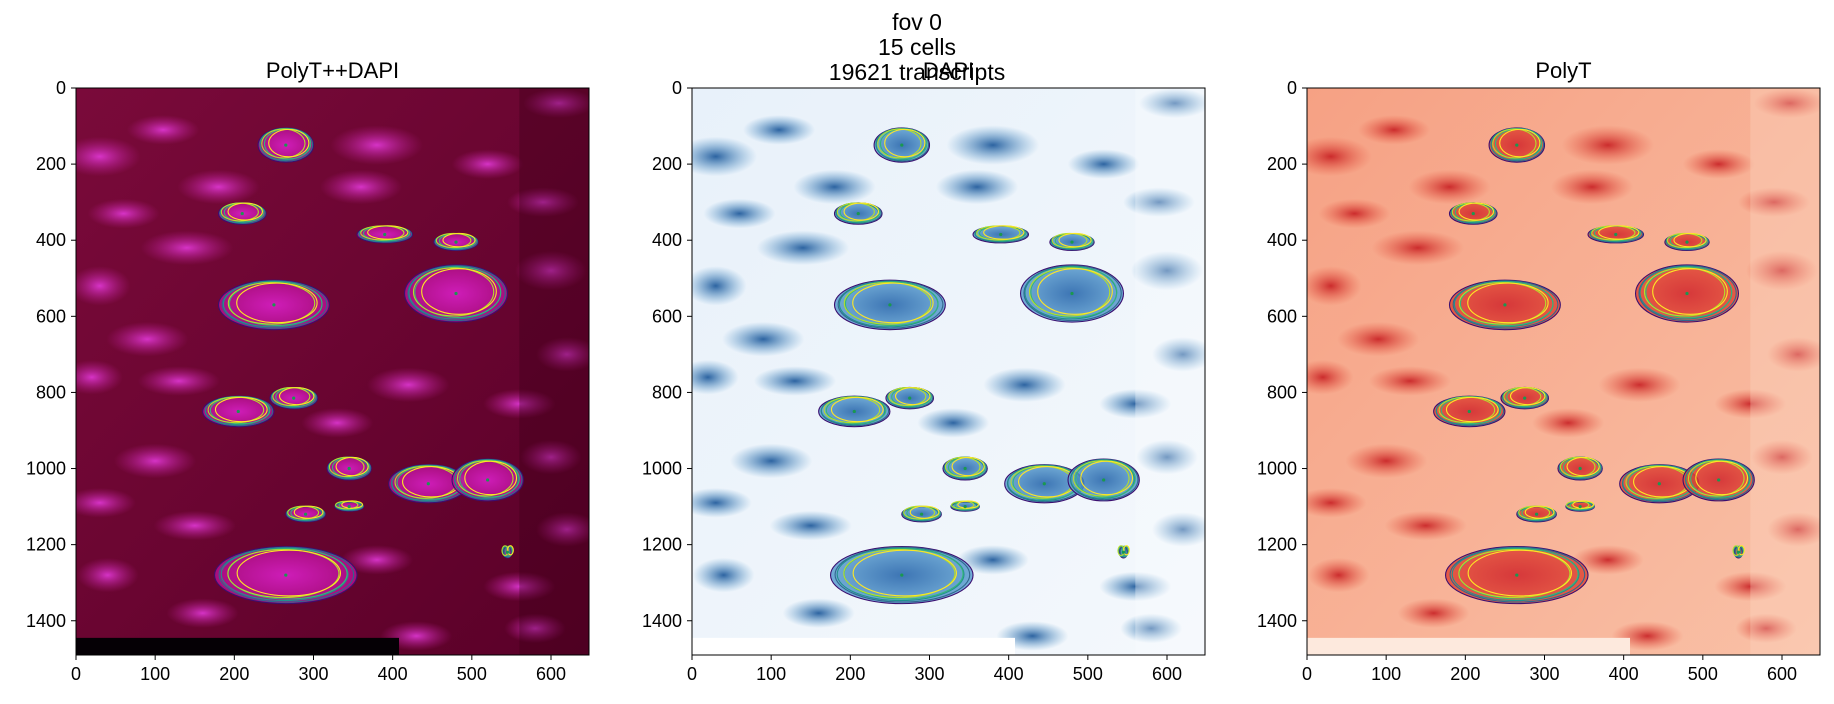 The height and width of the screenshot is (704, 1834). Describe the element at coordinates (1468, 646) in the screenshot. I see `missing-data-strip` at that location.